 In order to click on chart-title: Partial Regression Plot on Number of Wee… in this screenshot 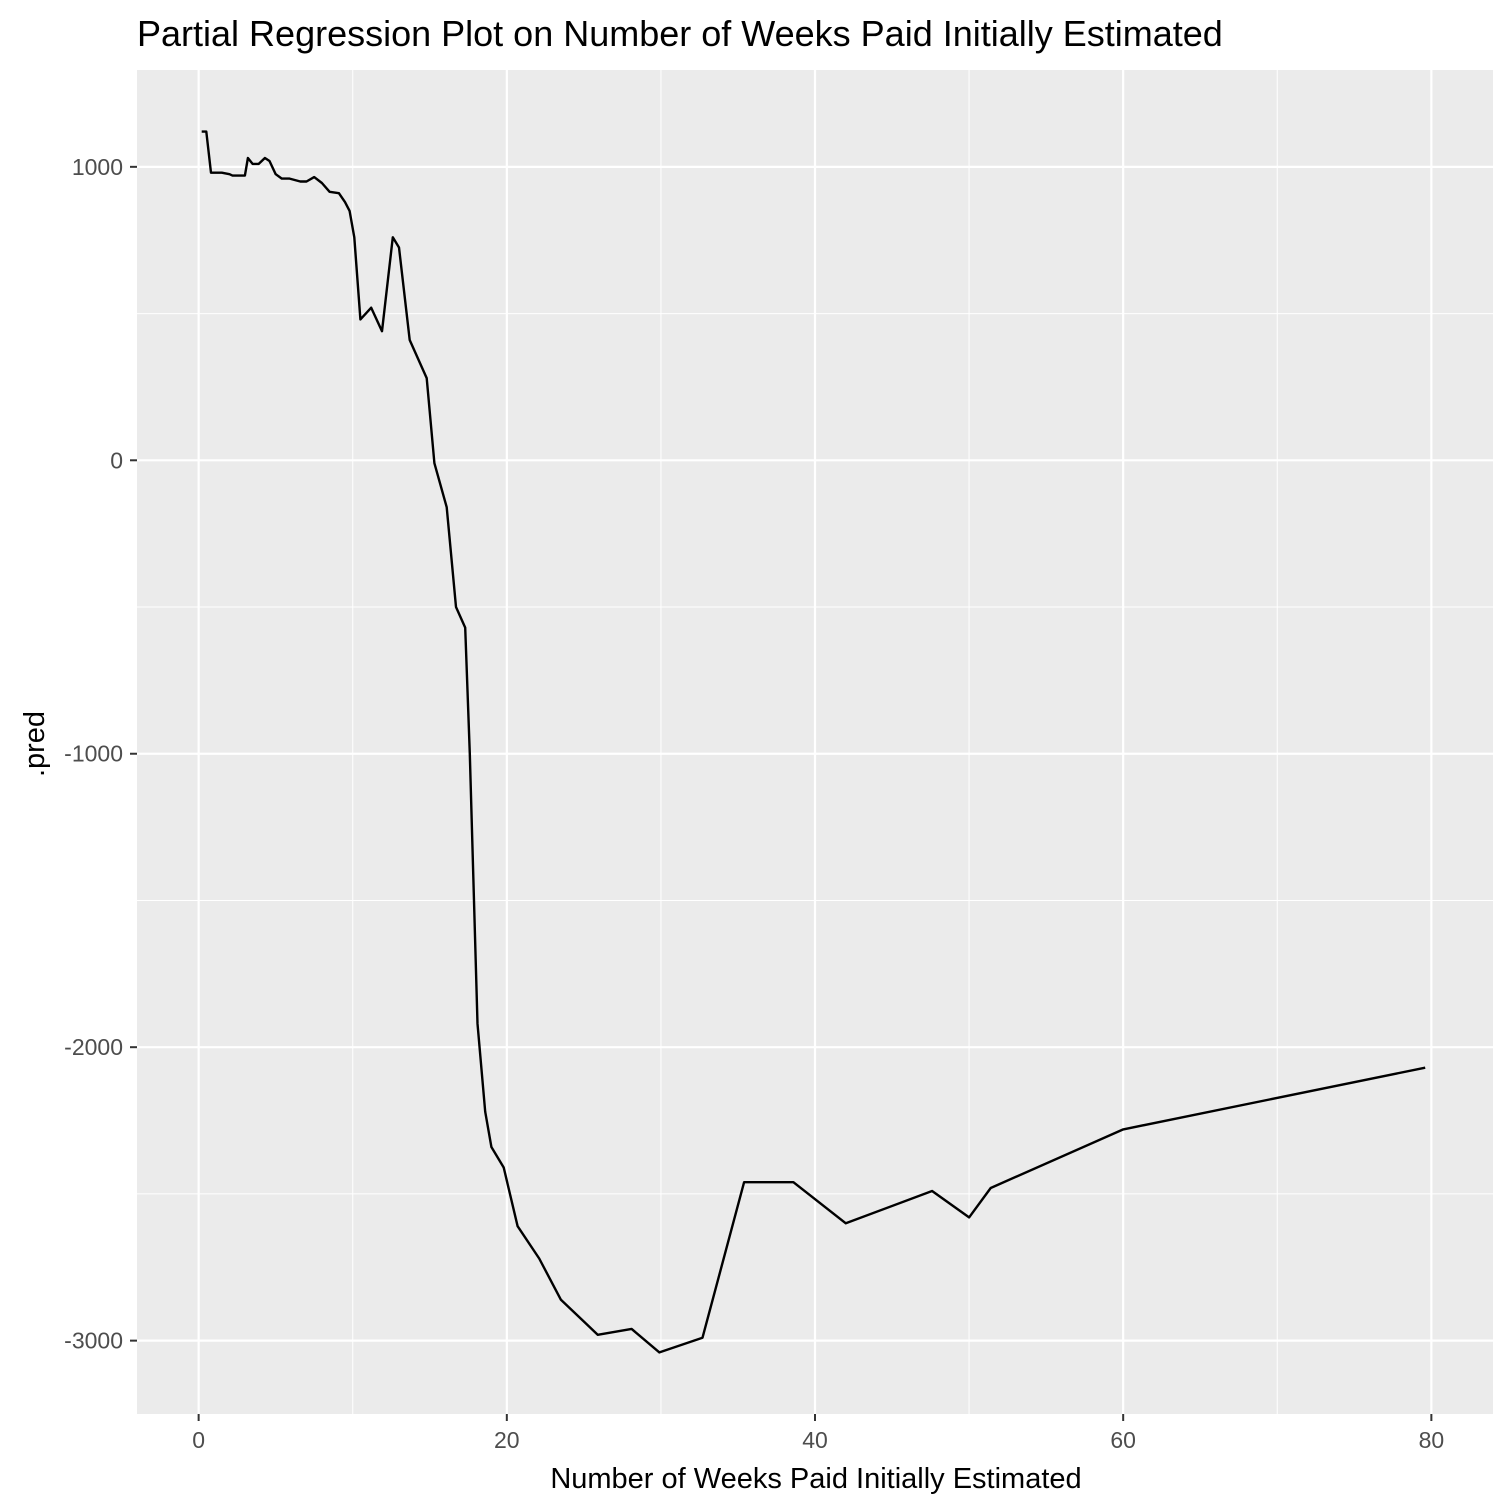, I will do `click(680, 33)`.